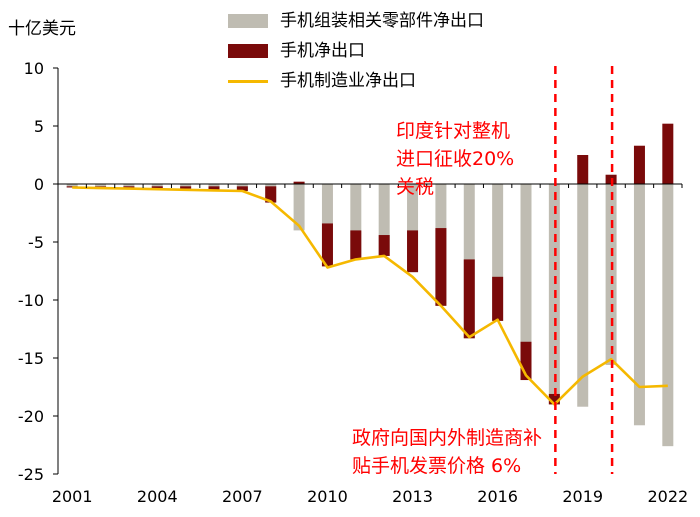  What do you see at coordinates (327, 496) in the screenshot?
I see `x-tick-label: 2010` at bounding box center [327, 496].